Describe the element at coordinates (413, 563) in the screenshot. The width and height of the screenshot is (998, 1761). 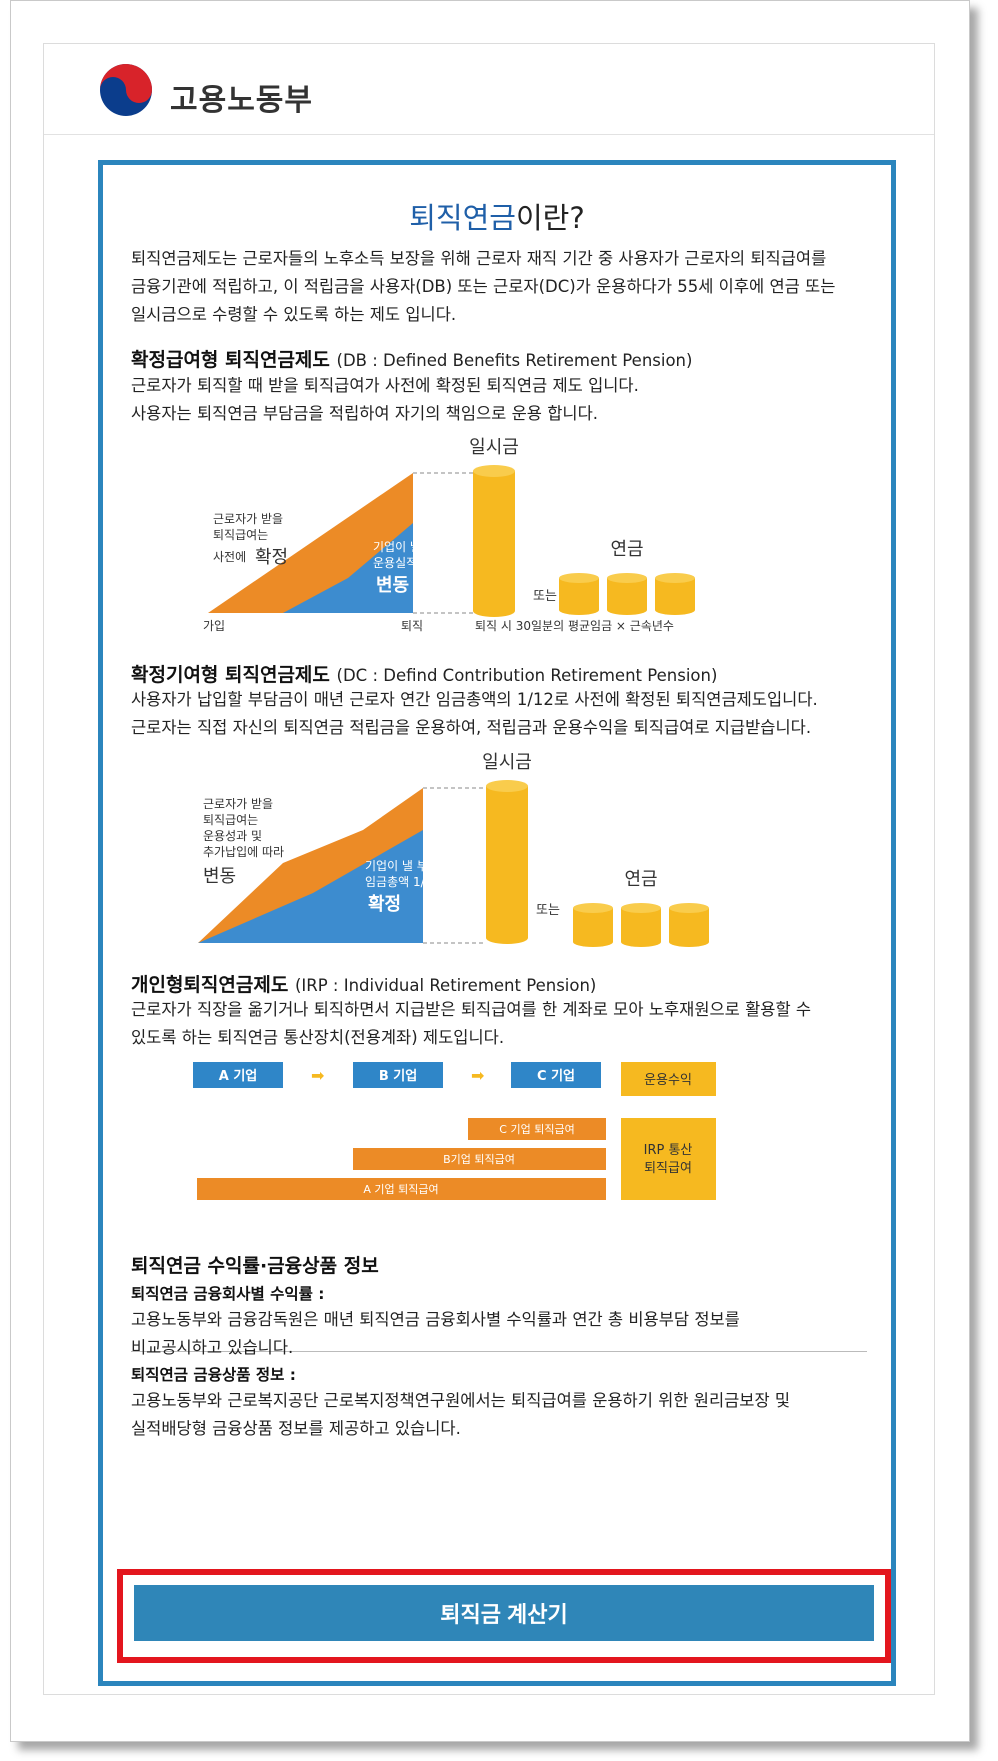
I see `db-blue-label-2: 운용실적에 따라` at that location.